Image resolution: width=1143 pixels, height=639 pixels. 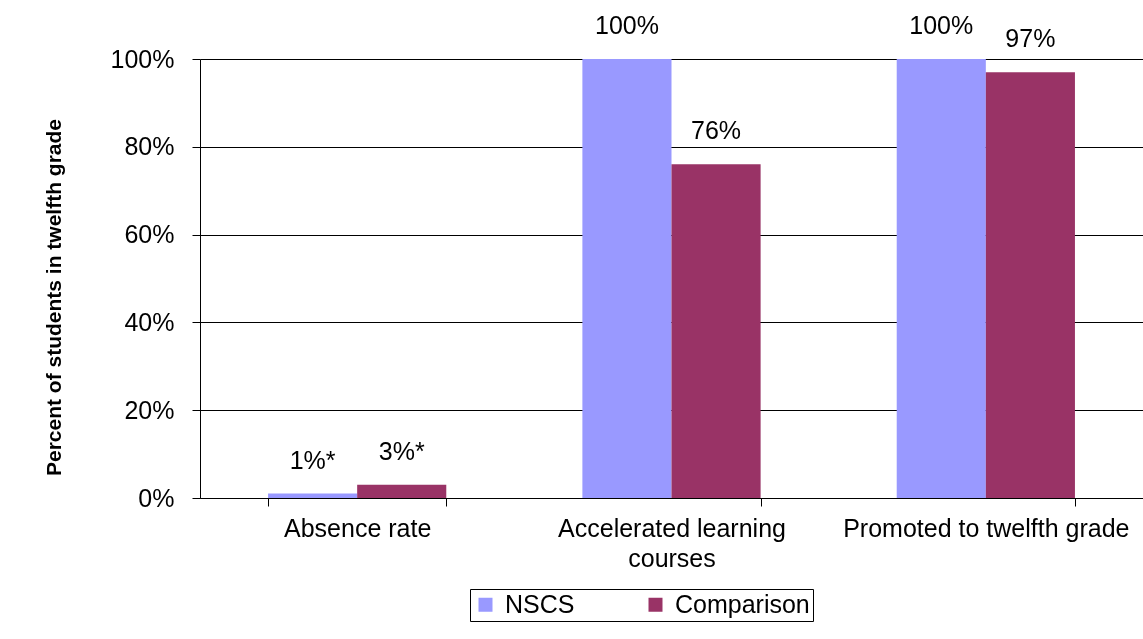 I want to click on y-tick-label: 40%, so click(x=149, y=321).